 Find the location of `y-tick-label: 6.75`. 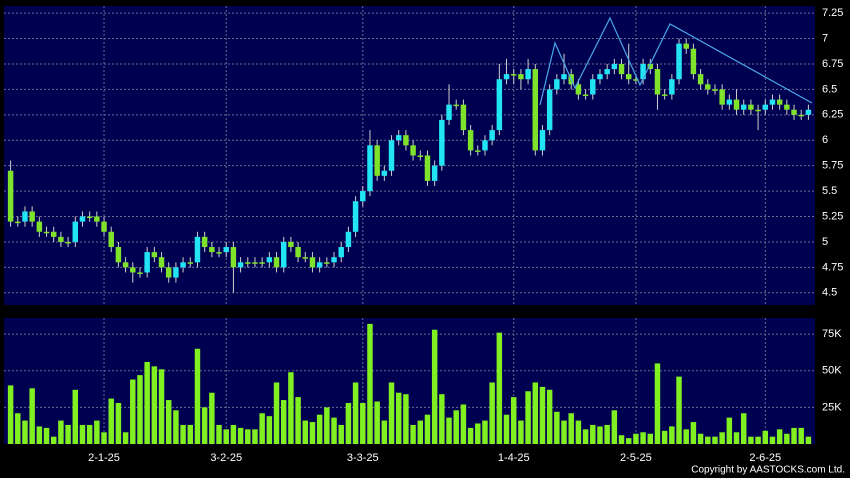

y-tick-label: 6.75 is located at coordinates (832, 64).